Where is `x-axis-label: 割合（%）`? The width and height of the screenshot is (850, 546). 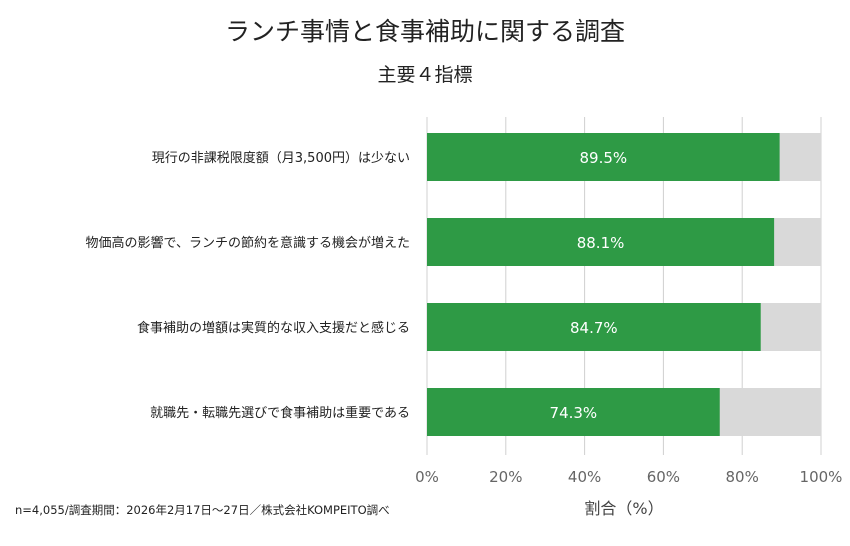 x-axis-label: 割合（%） is located at coordinates (623, 508).